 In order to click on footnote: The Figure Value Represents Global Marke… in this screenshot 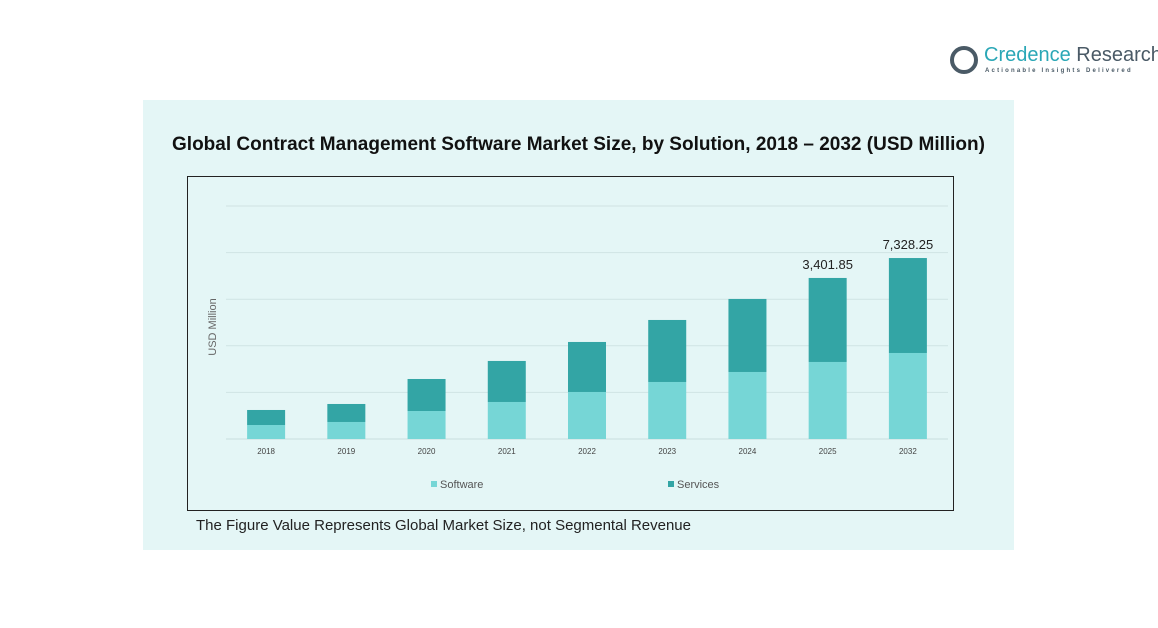, I will do `click(443, 525)`.